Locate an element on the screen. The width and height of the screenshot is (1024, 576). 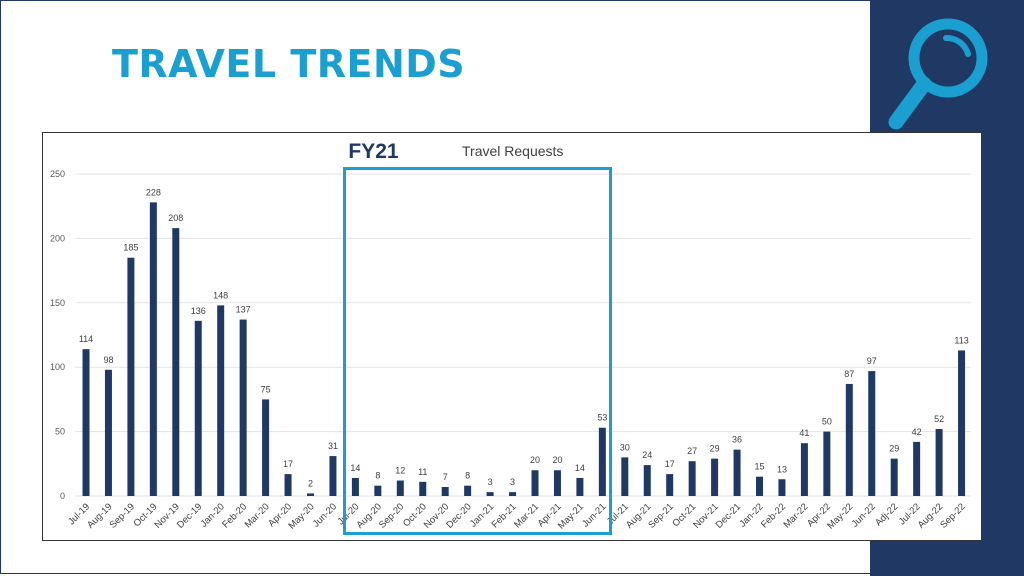
data-label: 148 is located at coordinates (220, 295).